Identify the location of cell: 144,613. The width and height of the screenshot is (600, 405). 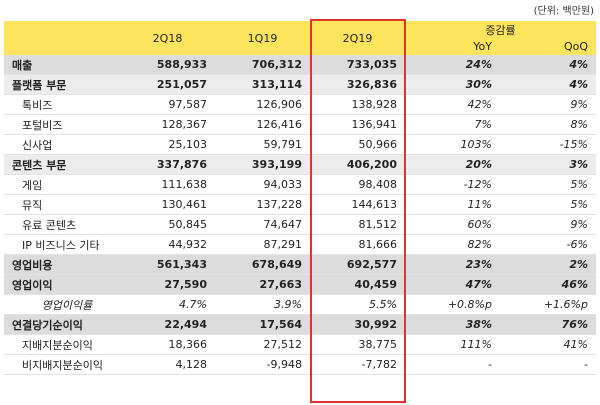
(357, 204).